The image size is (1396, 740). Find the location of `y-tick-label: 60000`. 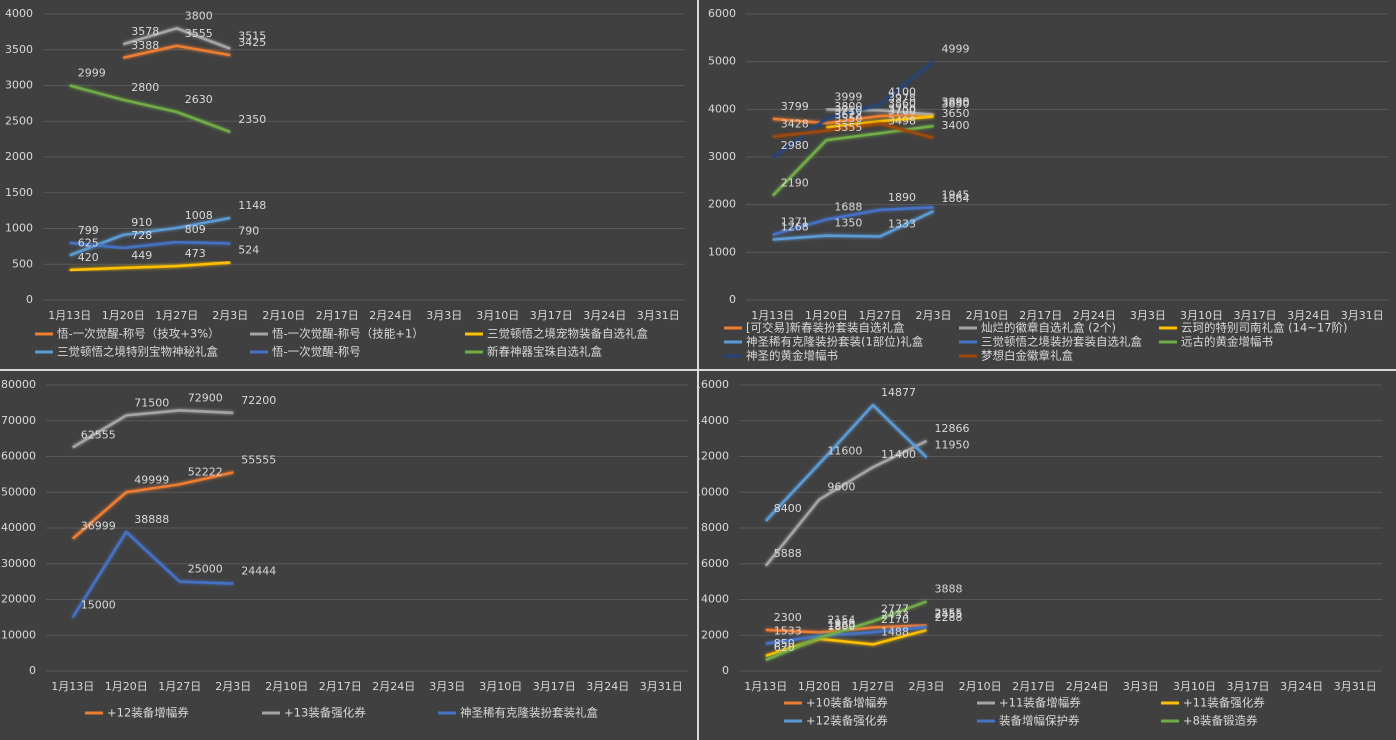

y-tick-label: 60000 is located at coordinates (18, 456).